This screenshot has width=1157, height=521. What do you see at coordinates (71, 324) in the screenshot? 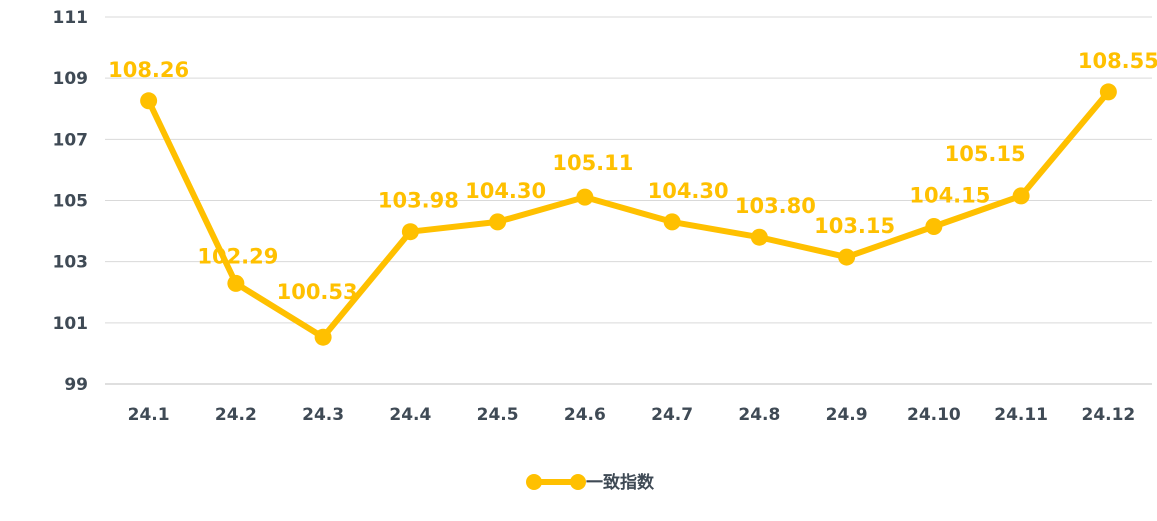
I see `y-tick-label: 101` at bounding box center [71, 324].